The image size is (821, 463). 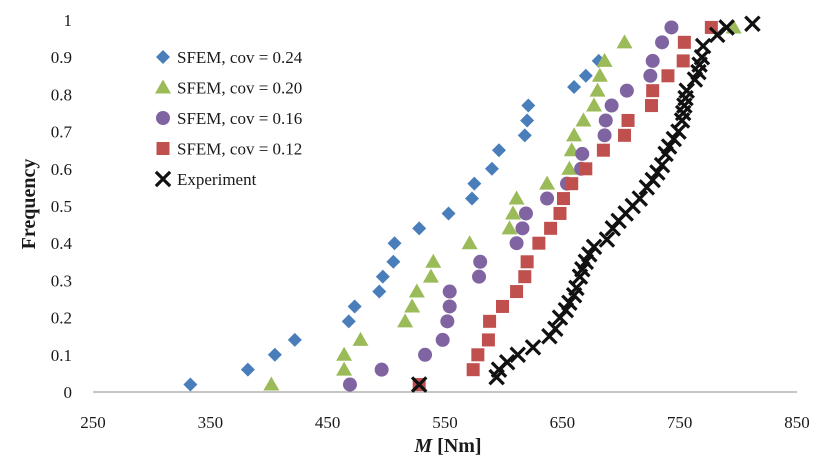 I want to click on y-tick-label: 0.8, so click(x=61, y=94).